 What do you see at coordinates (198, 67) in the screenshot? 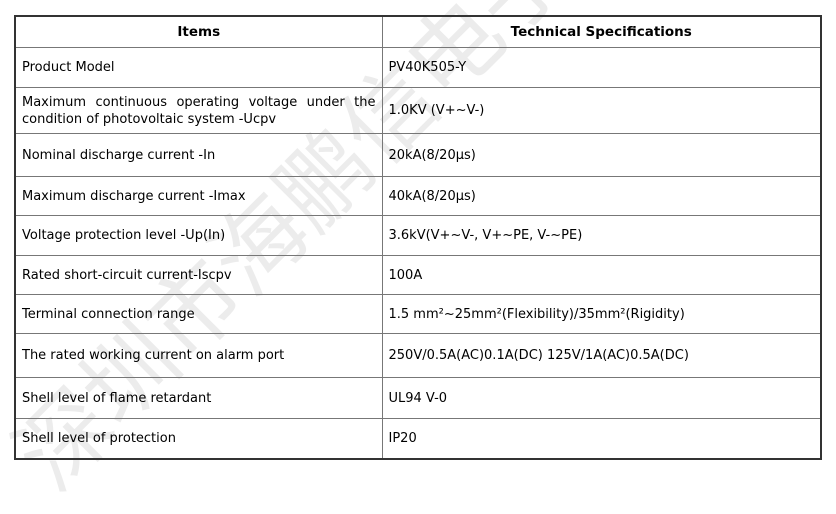
I see `item-cell: Product Model` at bounding box center [198, 67].